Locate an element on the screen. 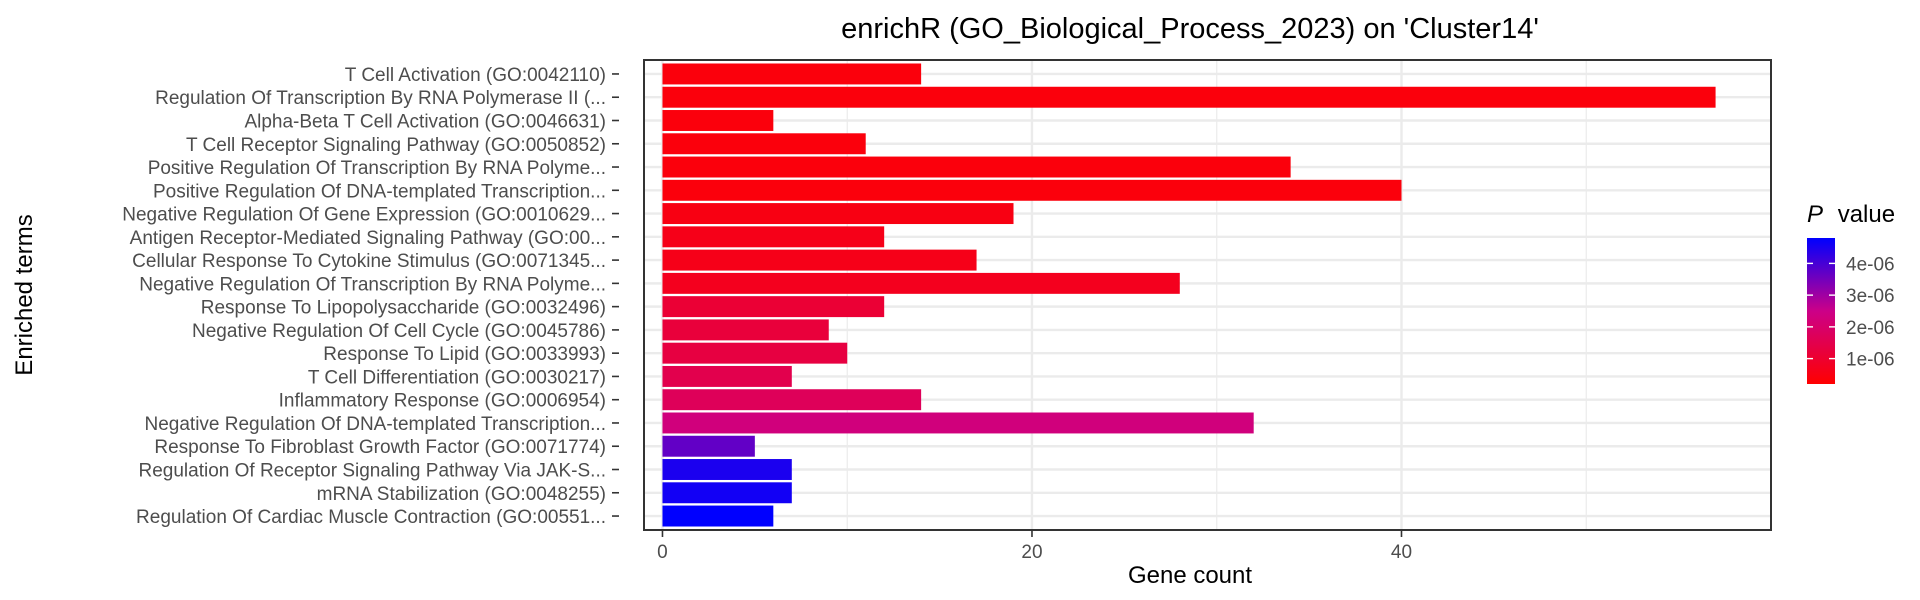  legend-tick-label: 2e-06 is located at coordinates (1870, 328).